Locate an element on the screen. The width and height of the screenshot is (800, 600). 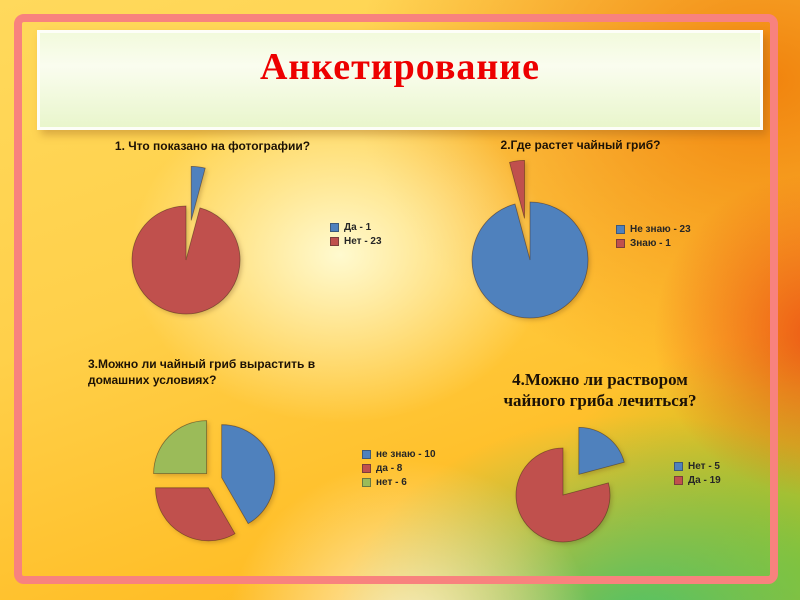
legend-label: Да - 1 is located at coordinates (358, 227).